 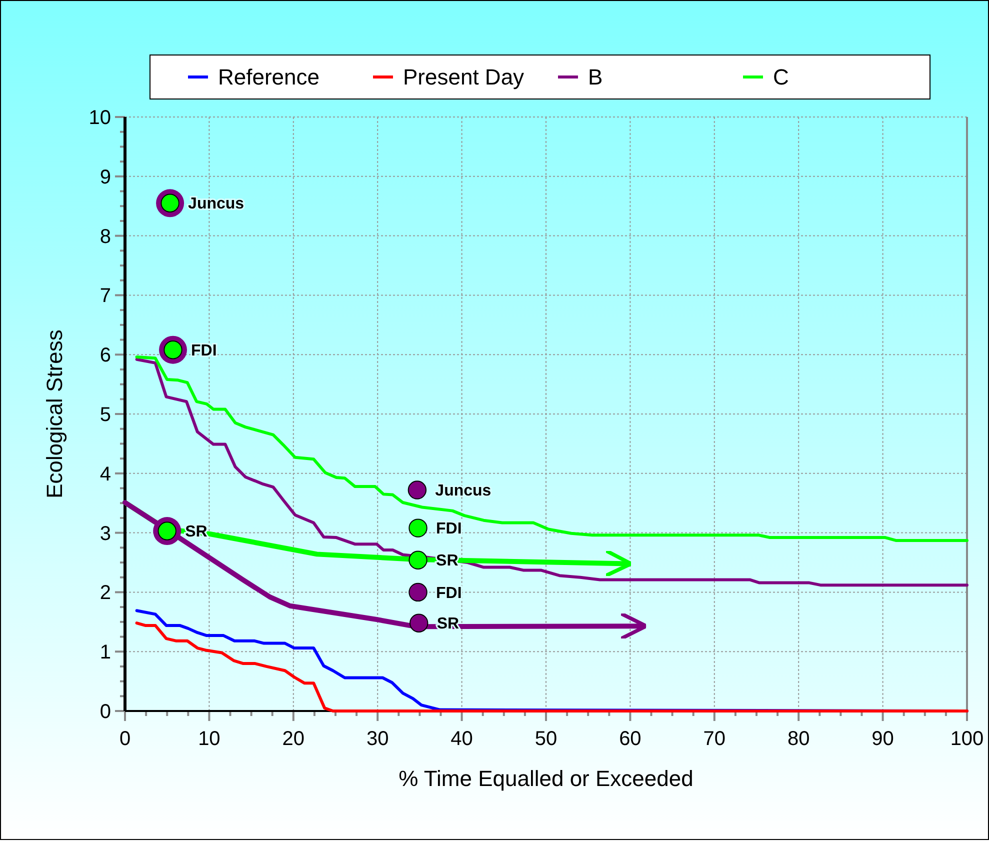 I want to click on x-tick-label: 90, so click(x=883, y=739).